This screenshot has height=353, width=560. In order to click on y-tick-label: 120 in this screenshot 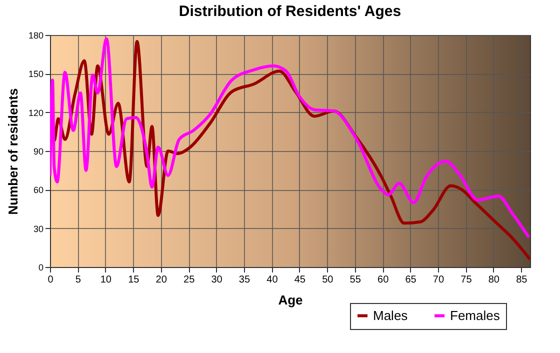, I will do `click(36, 113)`.